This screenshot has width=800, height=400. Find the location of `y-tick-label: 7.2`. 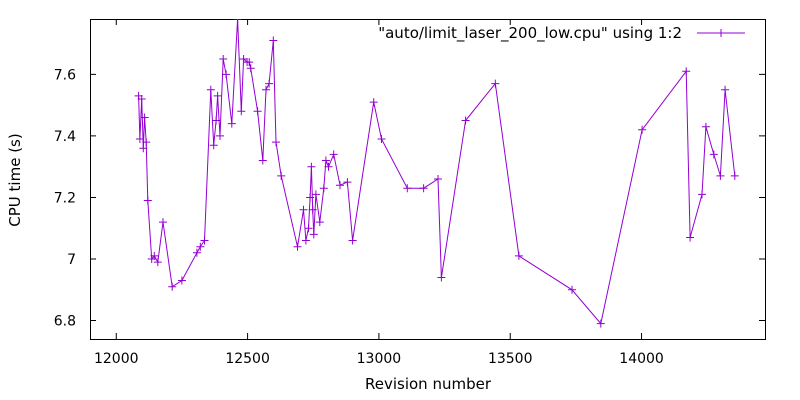

y-tick-label: 7.2 is located at coordinates (65, 198).